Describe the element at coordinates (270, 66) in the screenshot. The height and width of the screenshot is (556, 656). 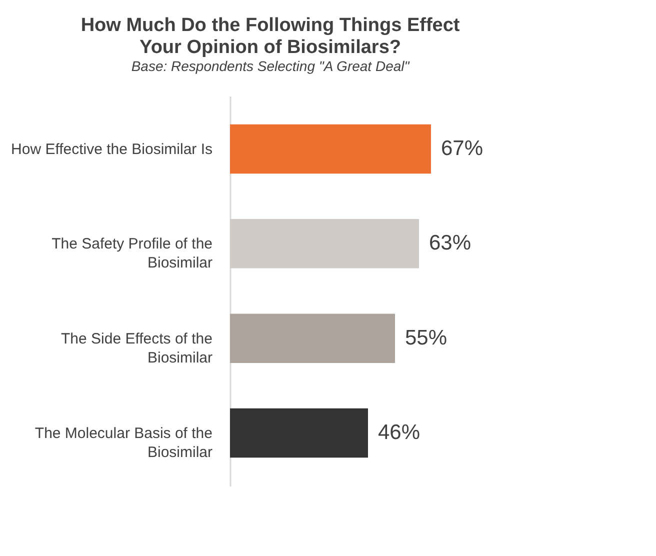
I see `chart-subtitle: Base: Respondents Selecting "A Great Deal"` at that location.